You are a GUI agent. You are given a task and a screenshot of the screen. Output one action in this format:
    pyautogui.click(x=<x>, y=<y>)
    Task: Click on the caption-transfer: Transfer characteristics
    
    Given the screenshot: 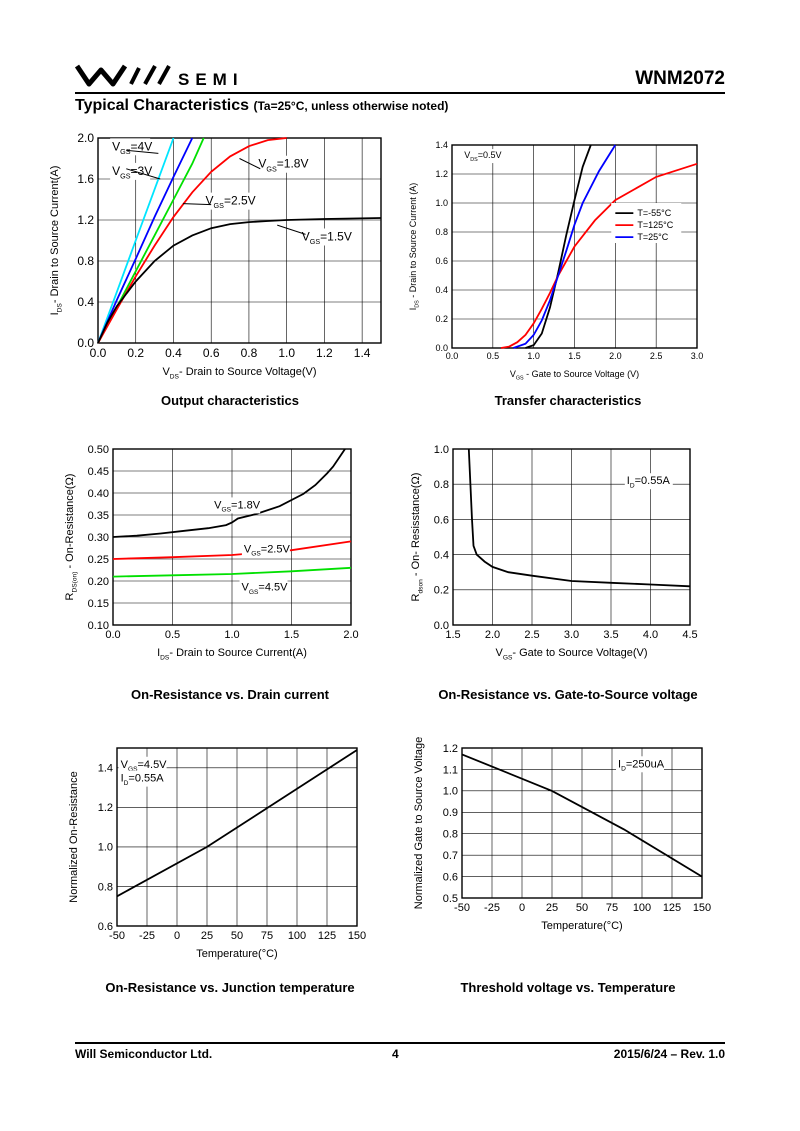 What is the action you would take?
    pyautogui.click(x=568, y=400)
    